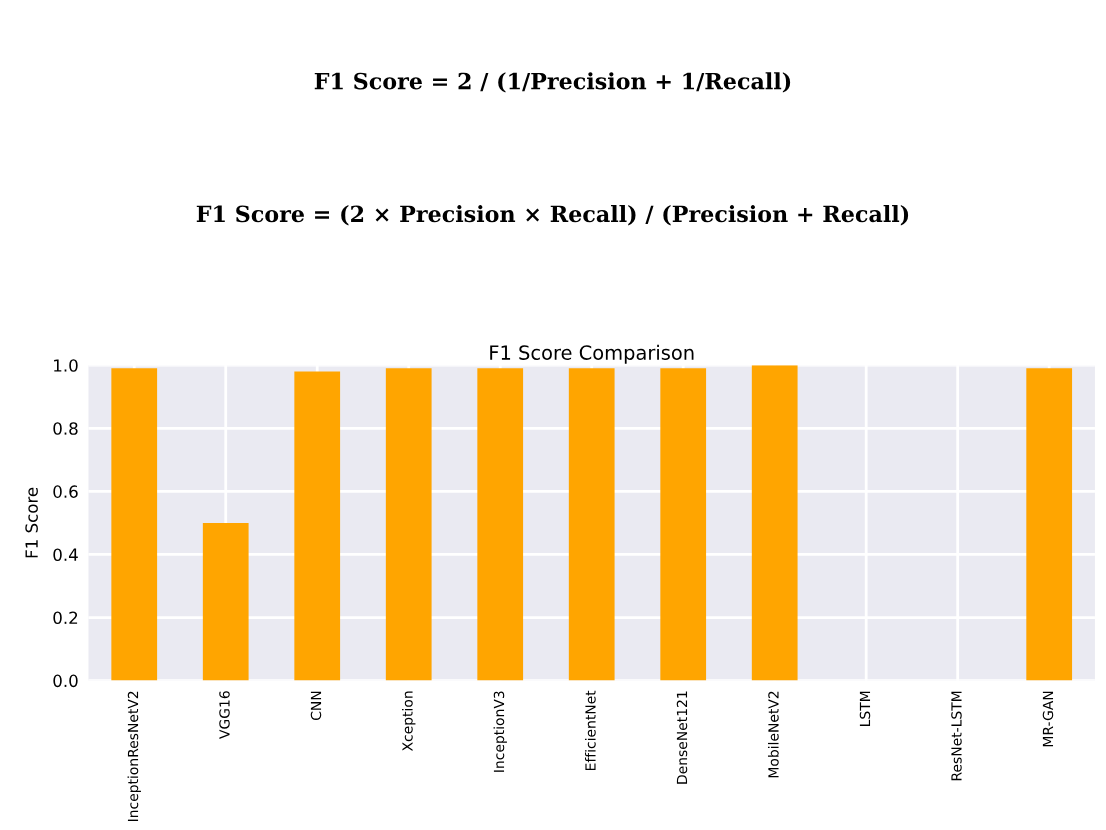  Describe the element at coordinates (552, 82) in the screenshot. I see `text: F1 Score = 2 / (1/Precision + 1/Recall)` at that location.